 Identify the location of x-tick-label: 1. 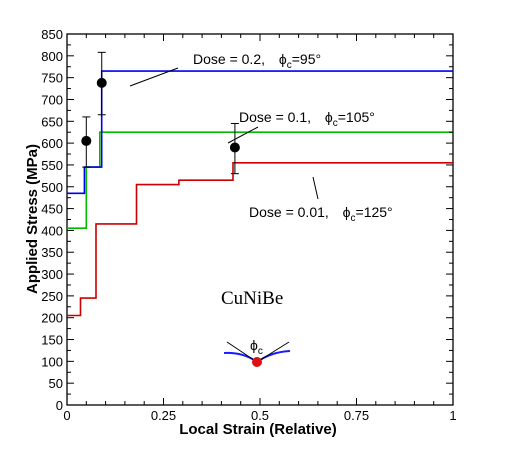
(452, 415).